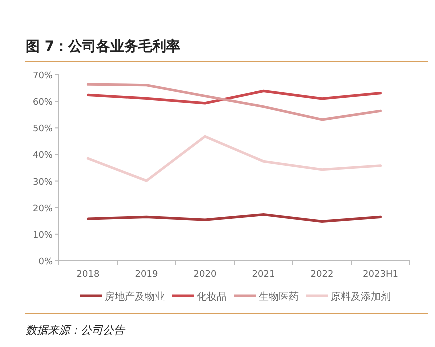  What do you see at coordinates (380, 275) in the screenshot?
I see `x-tick-label: 2023H1` at bounding box center [380, 275].